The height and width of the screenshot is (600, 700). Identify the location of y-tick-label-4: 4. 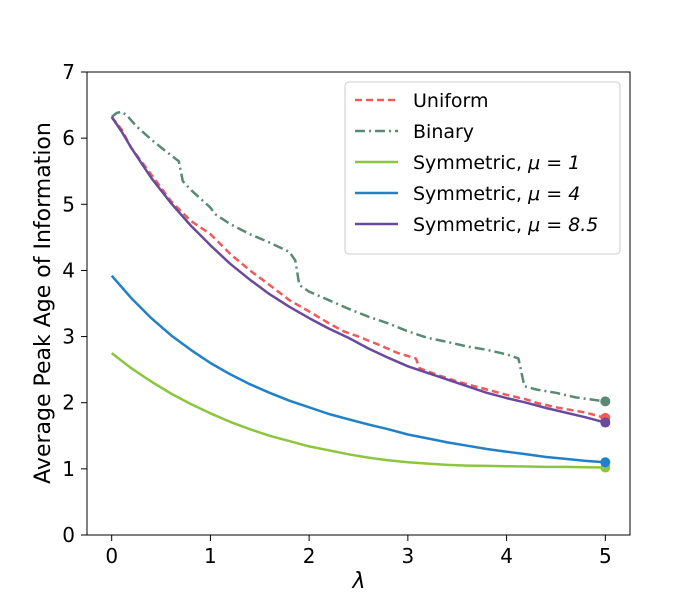
(68, 270).